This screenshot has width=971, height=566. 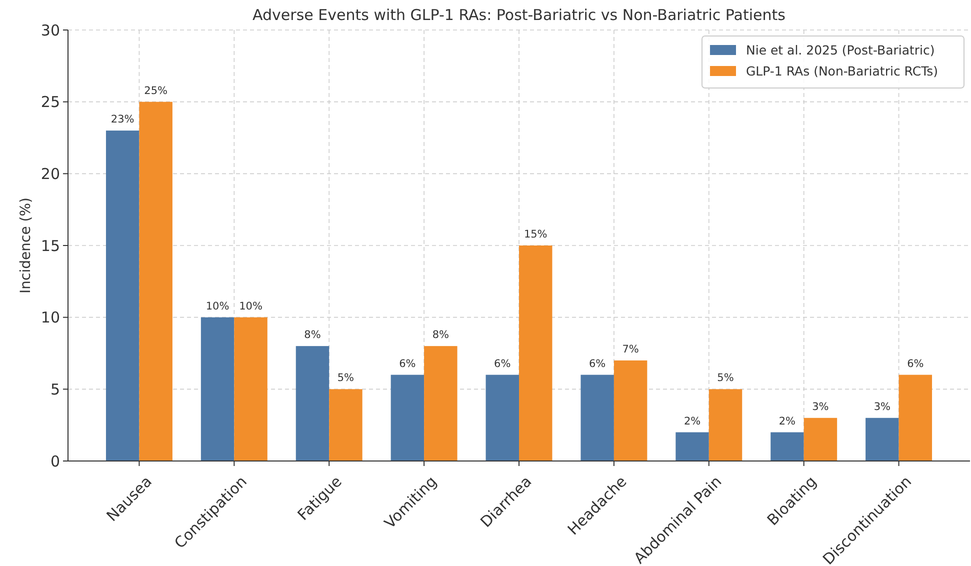 I want to click on legend-label: Nie et al. 2025 (Post-Bariatric), so click(x=840, y=50).